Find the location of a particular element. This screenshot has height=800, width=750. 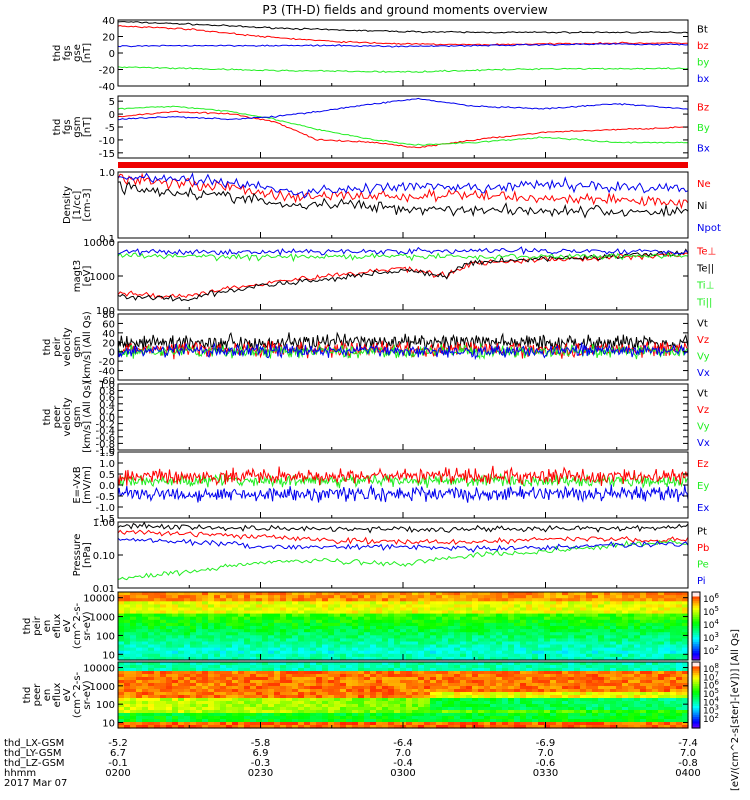

legend-item: bz is located at coordinates (703, 46).